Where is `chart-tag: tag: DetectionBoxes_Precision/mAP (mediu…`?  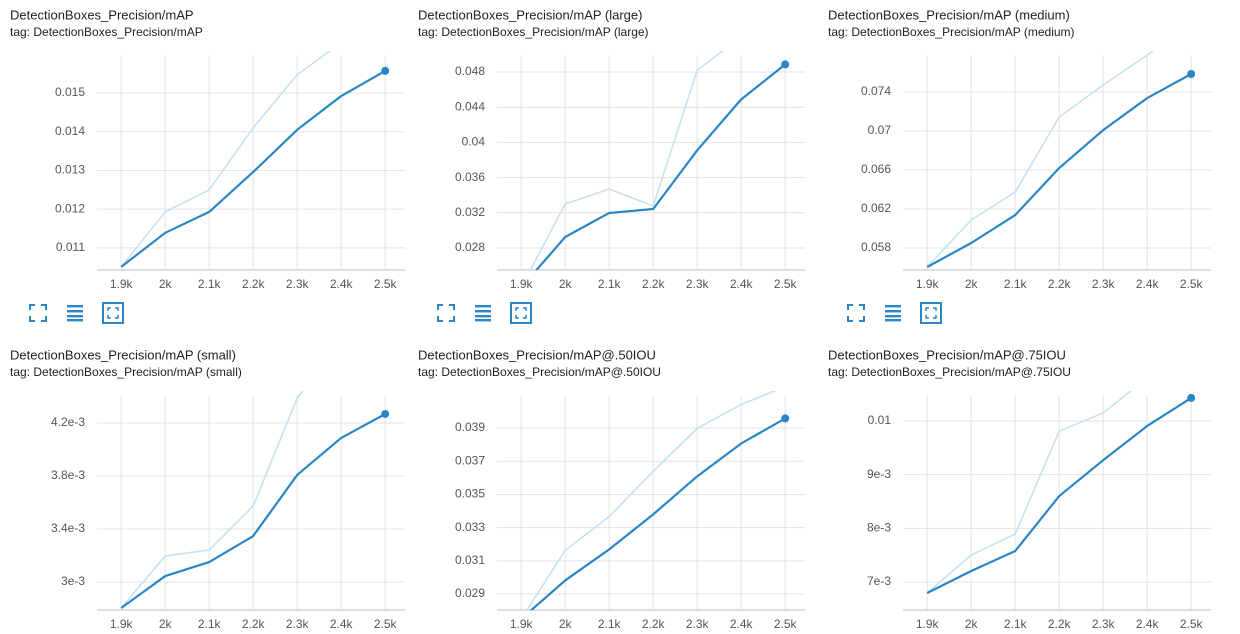 chart-tag: tag: DetectionBoxes_Precision/mAP (mediu… is located at coordinates (951, 32).